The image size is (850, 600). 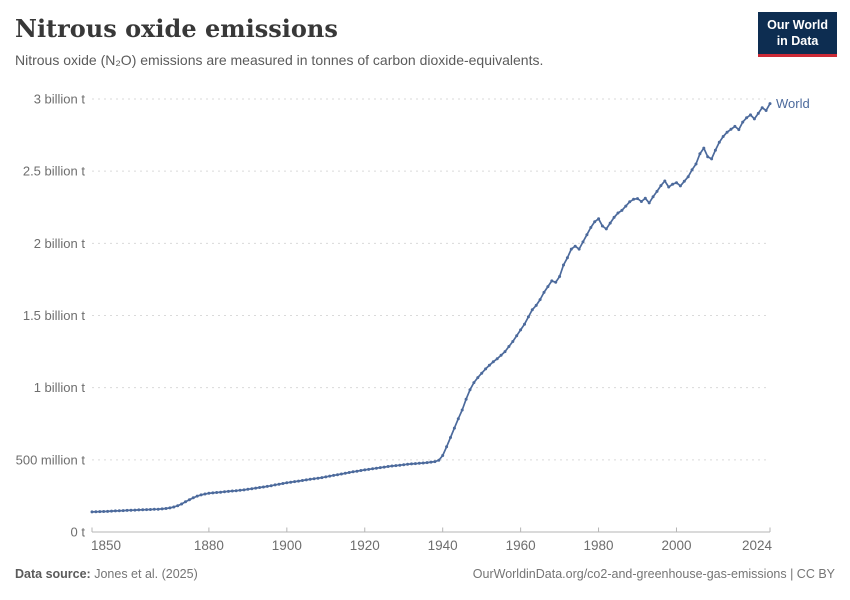 What do you see at coordinates (60, 99) in the screenshot?
I see `y-tick-label: 3 billion t` at bounding box center [60, 99].